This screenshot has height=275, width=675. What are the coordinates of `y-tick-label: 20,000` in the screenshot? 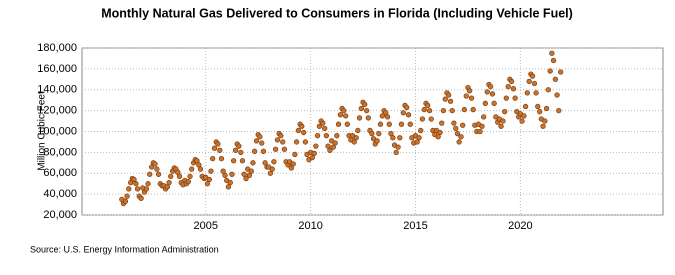 It's located at (60, 215).